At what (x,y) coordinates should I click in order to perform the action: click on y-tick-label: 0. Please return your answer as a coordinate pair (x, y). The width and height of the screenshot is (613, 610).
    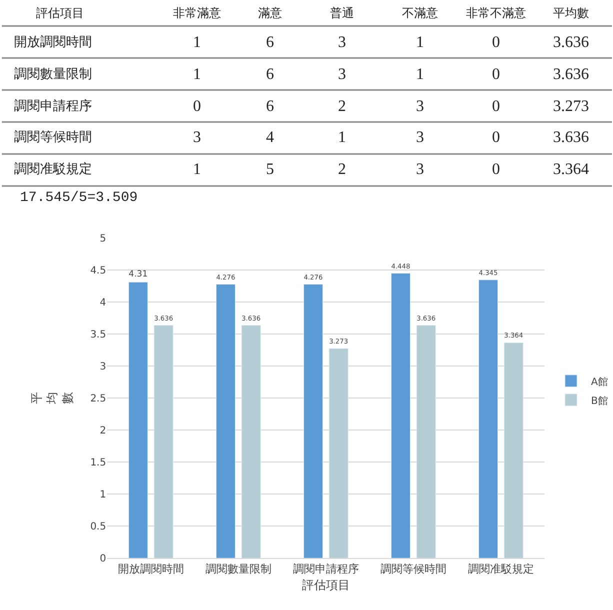
    Looking at the image, I should click on (103, 559).